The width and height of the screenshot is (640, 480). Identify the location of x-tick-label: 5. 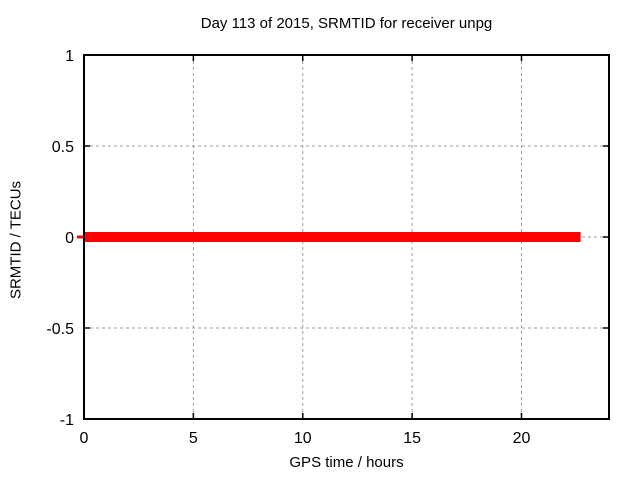
(193, 438).